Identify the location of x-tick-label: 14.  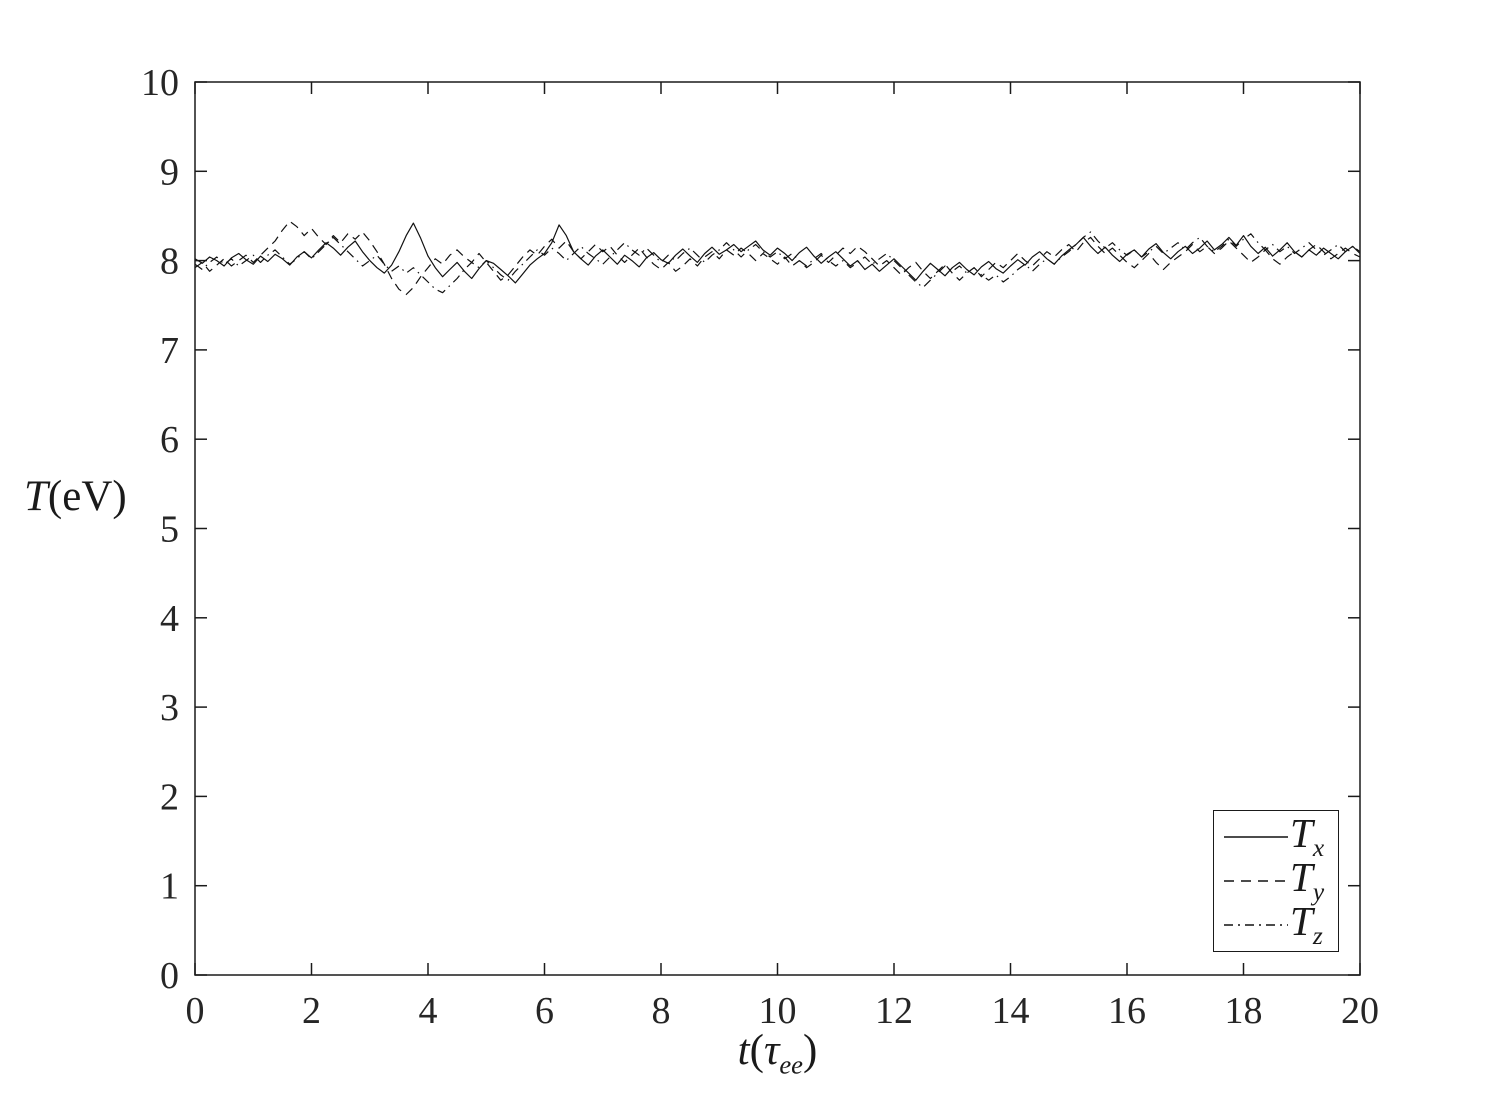
(1011, 1011).